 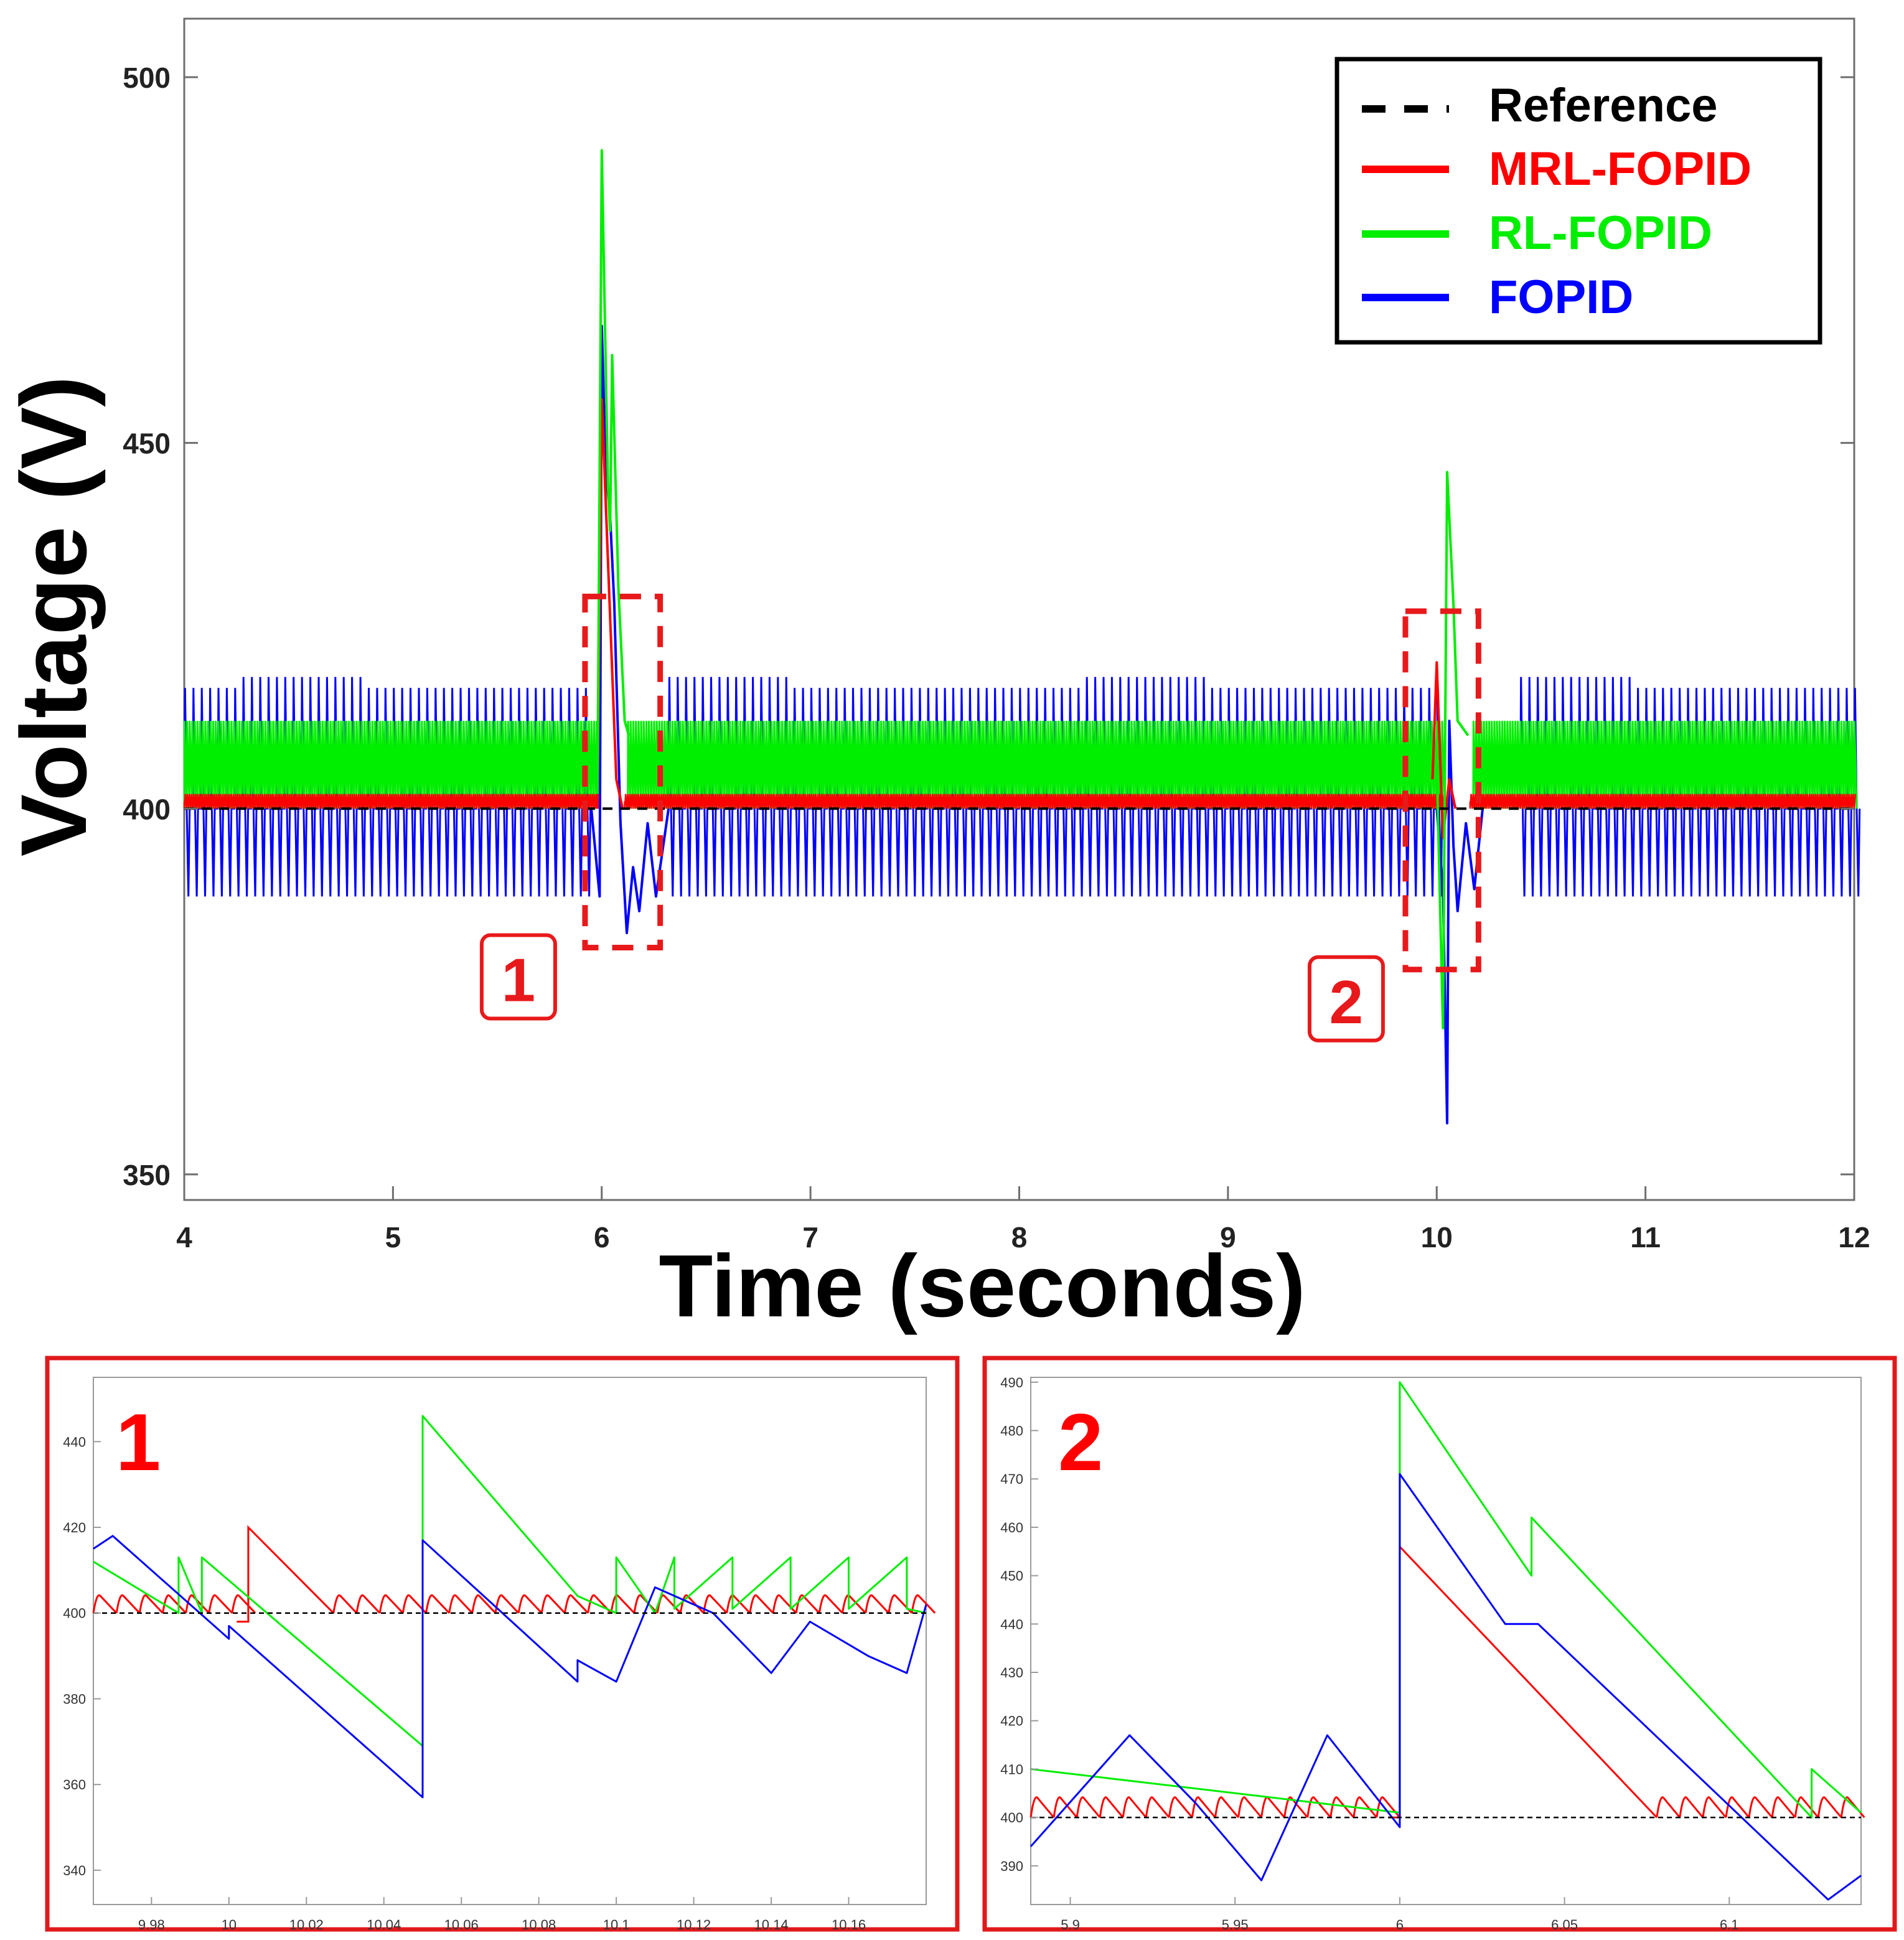 What do you see at coordinates (1565, 1925) in the screenshot?
I see `inset-x-tick-label: 6.05` at bounding box center [1565, 1925].